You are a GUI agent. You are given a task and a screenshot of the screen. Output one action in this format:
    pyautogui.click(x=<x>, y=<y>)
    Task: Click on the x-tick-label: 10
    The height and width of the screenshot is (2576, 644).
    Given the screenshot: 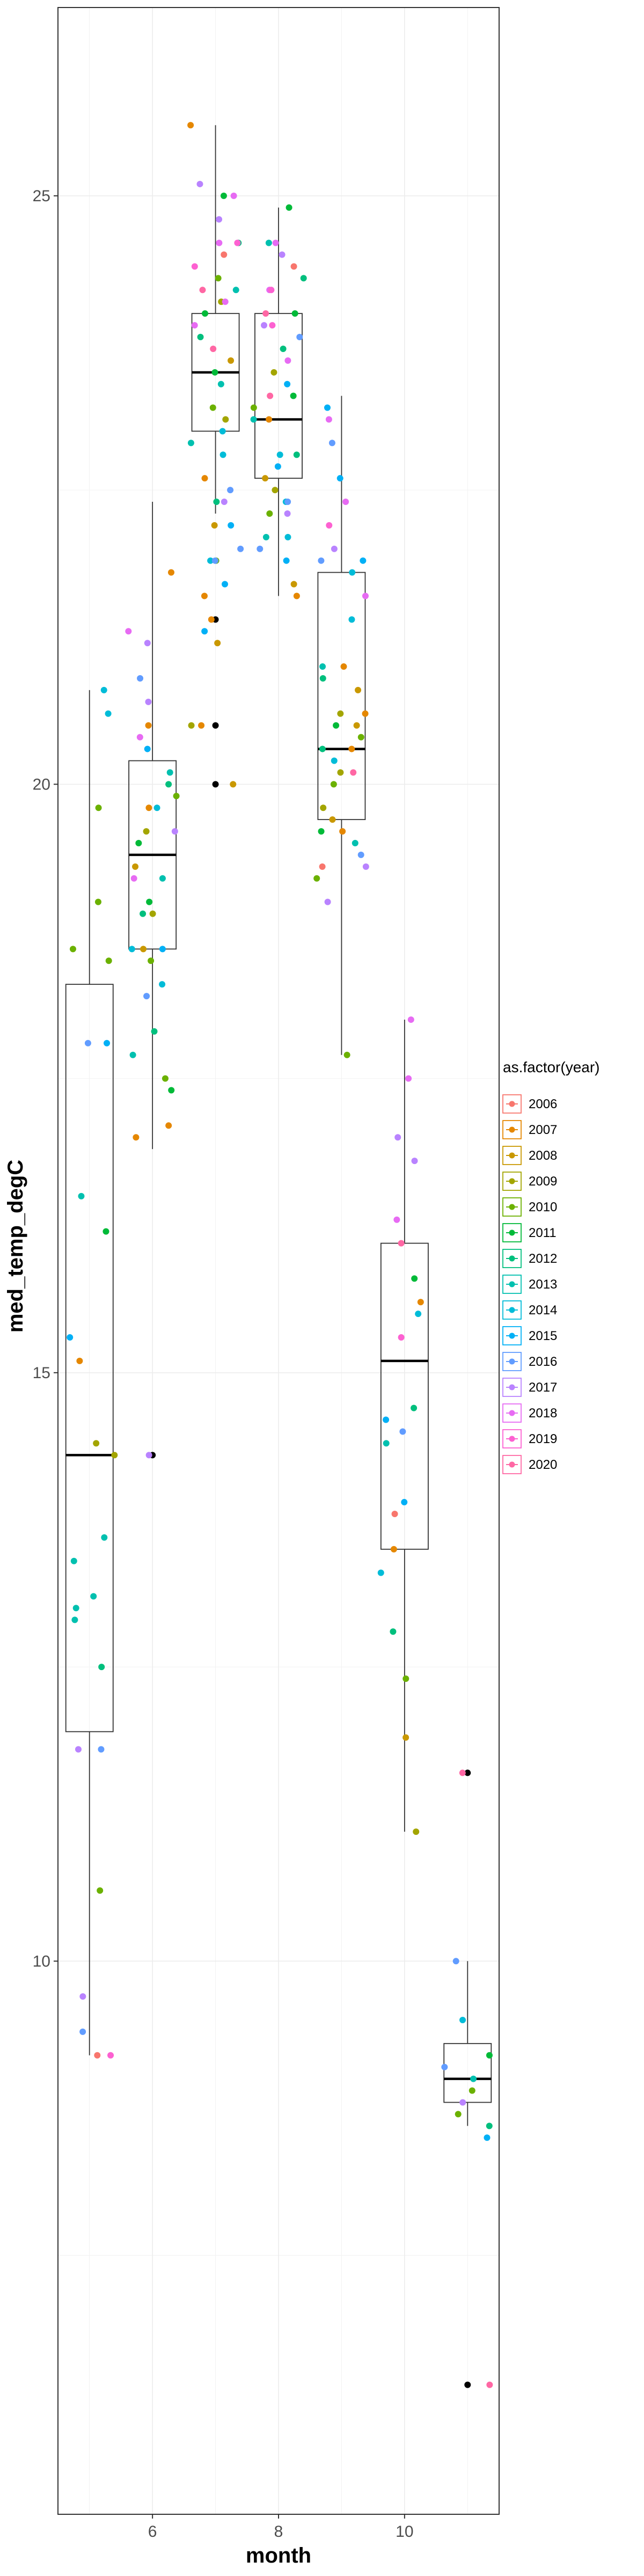 What is the action you would take?
    pyautogui.click(x=404, y=2532)
    